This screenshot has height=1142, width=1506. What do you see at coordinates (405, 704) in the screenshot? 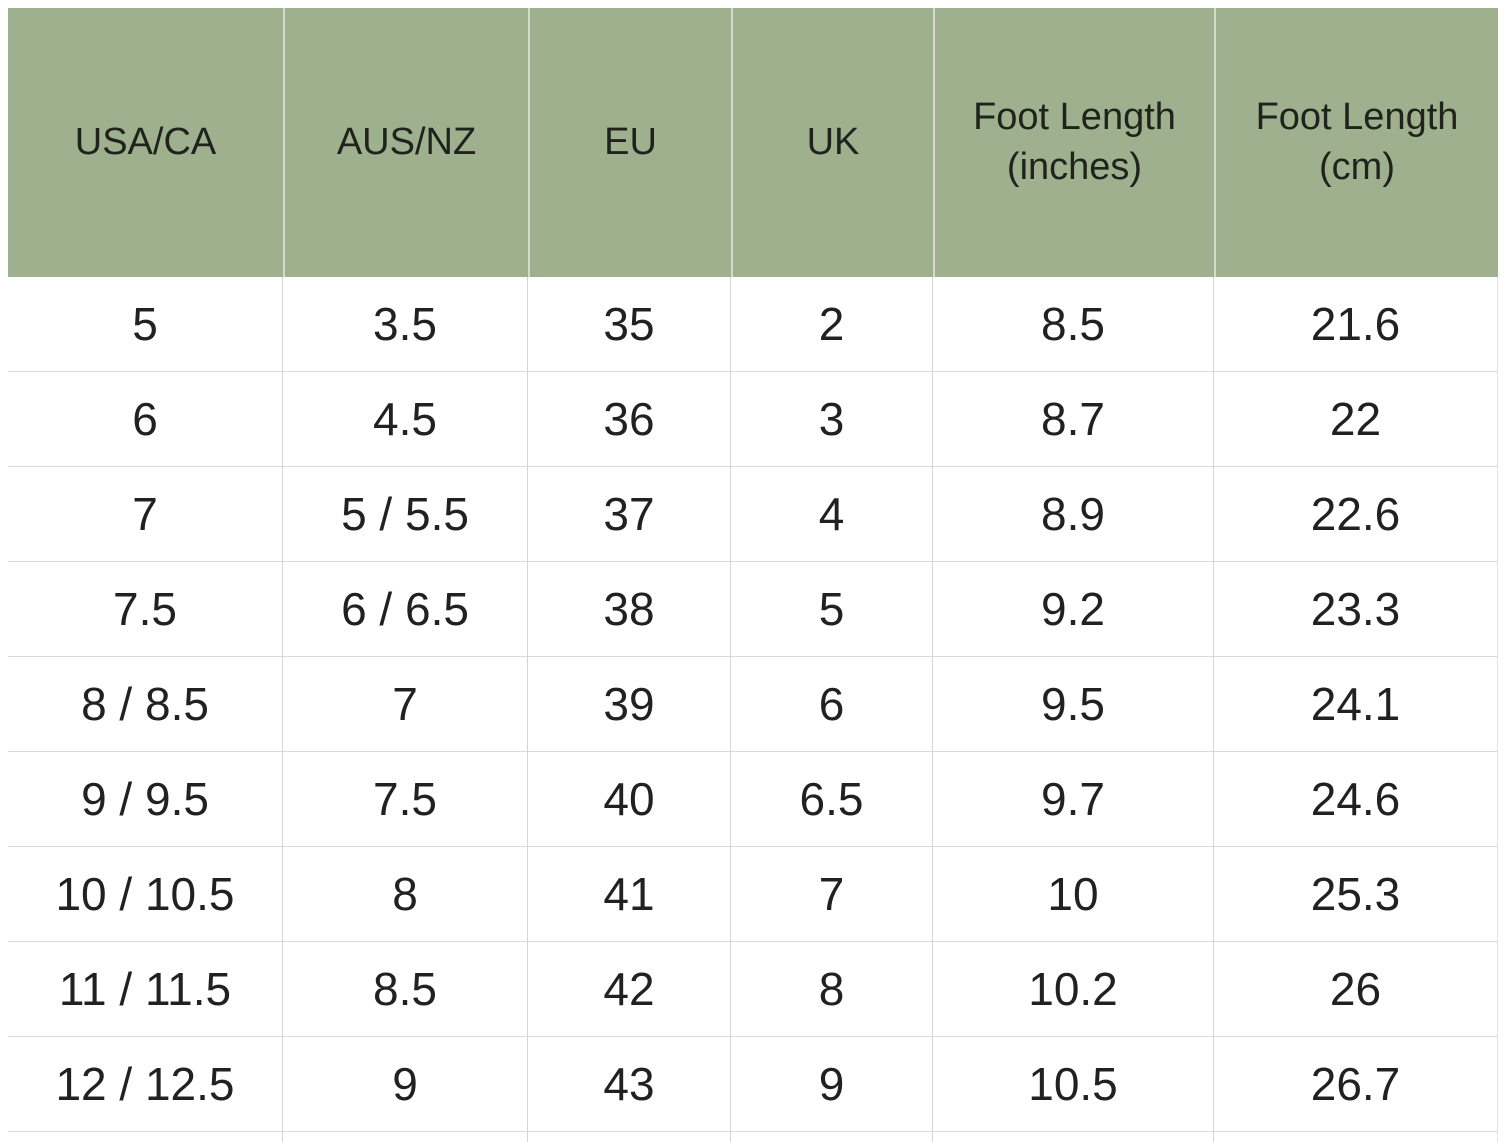
I see `table-cell-aus-nz: 7` at bounding box center [405, 704].